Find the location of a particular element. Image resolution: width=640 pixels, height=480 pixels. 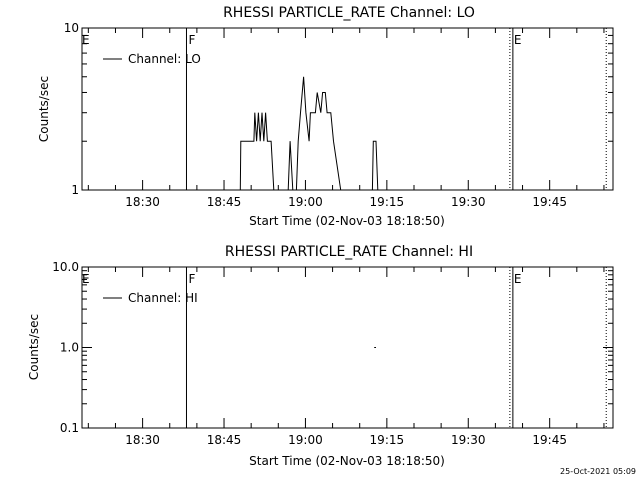

legend: Channel: LO is located at coordinates (152, 59).